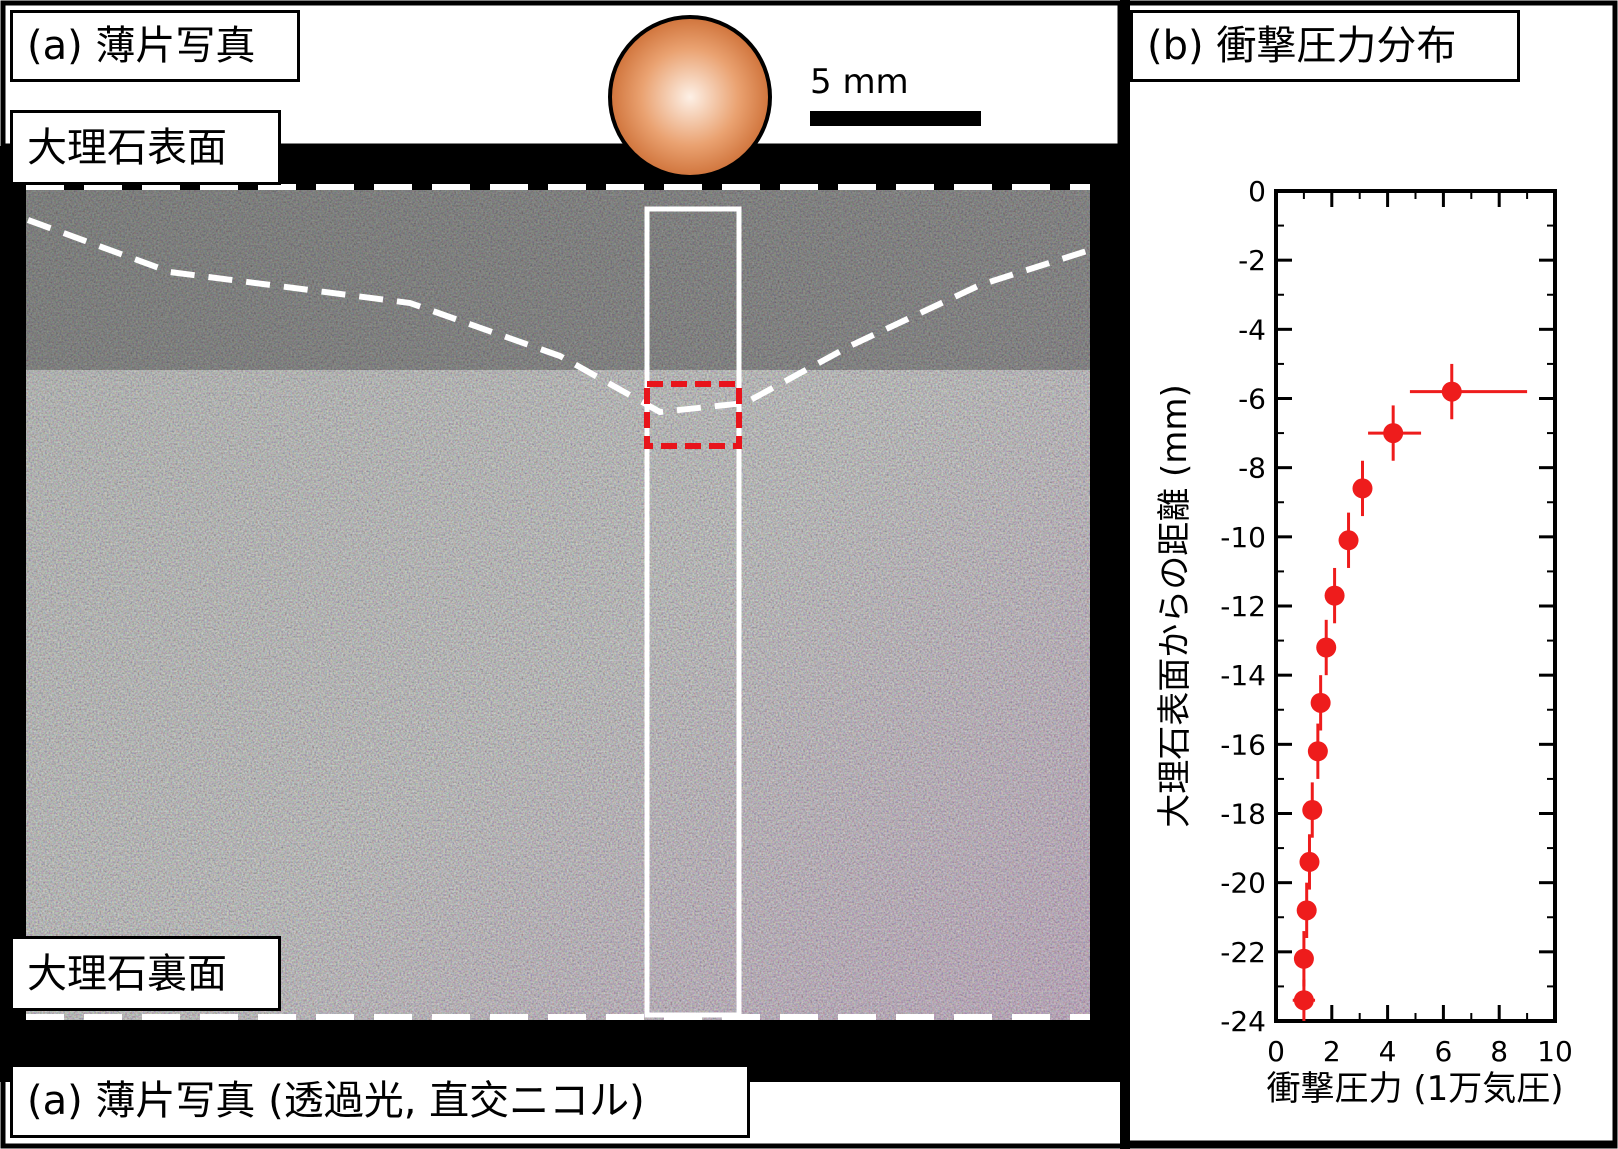 The image size is (1618, 1149). What do you see at coordinates (1175, 606) in the screenshot?
I see `y-axis-label: 大理石表面からの距離 (mm)` at bounding box center [1175, 606].